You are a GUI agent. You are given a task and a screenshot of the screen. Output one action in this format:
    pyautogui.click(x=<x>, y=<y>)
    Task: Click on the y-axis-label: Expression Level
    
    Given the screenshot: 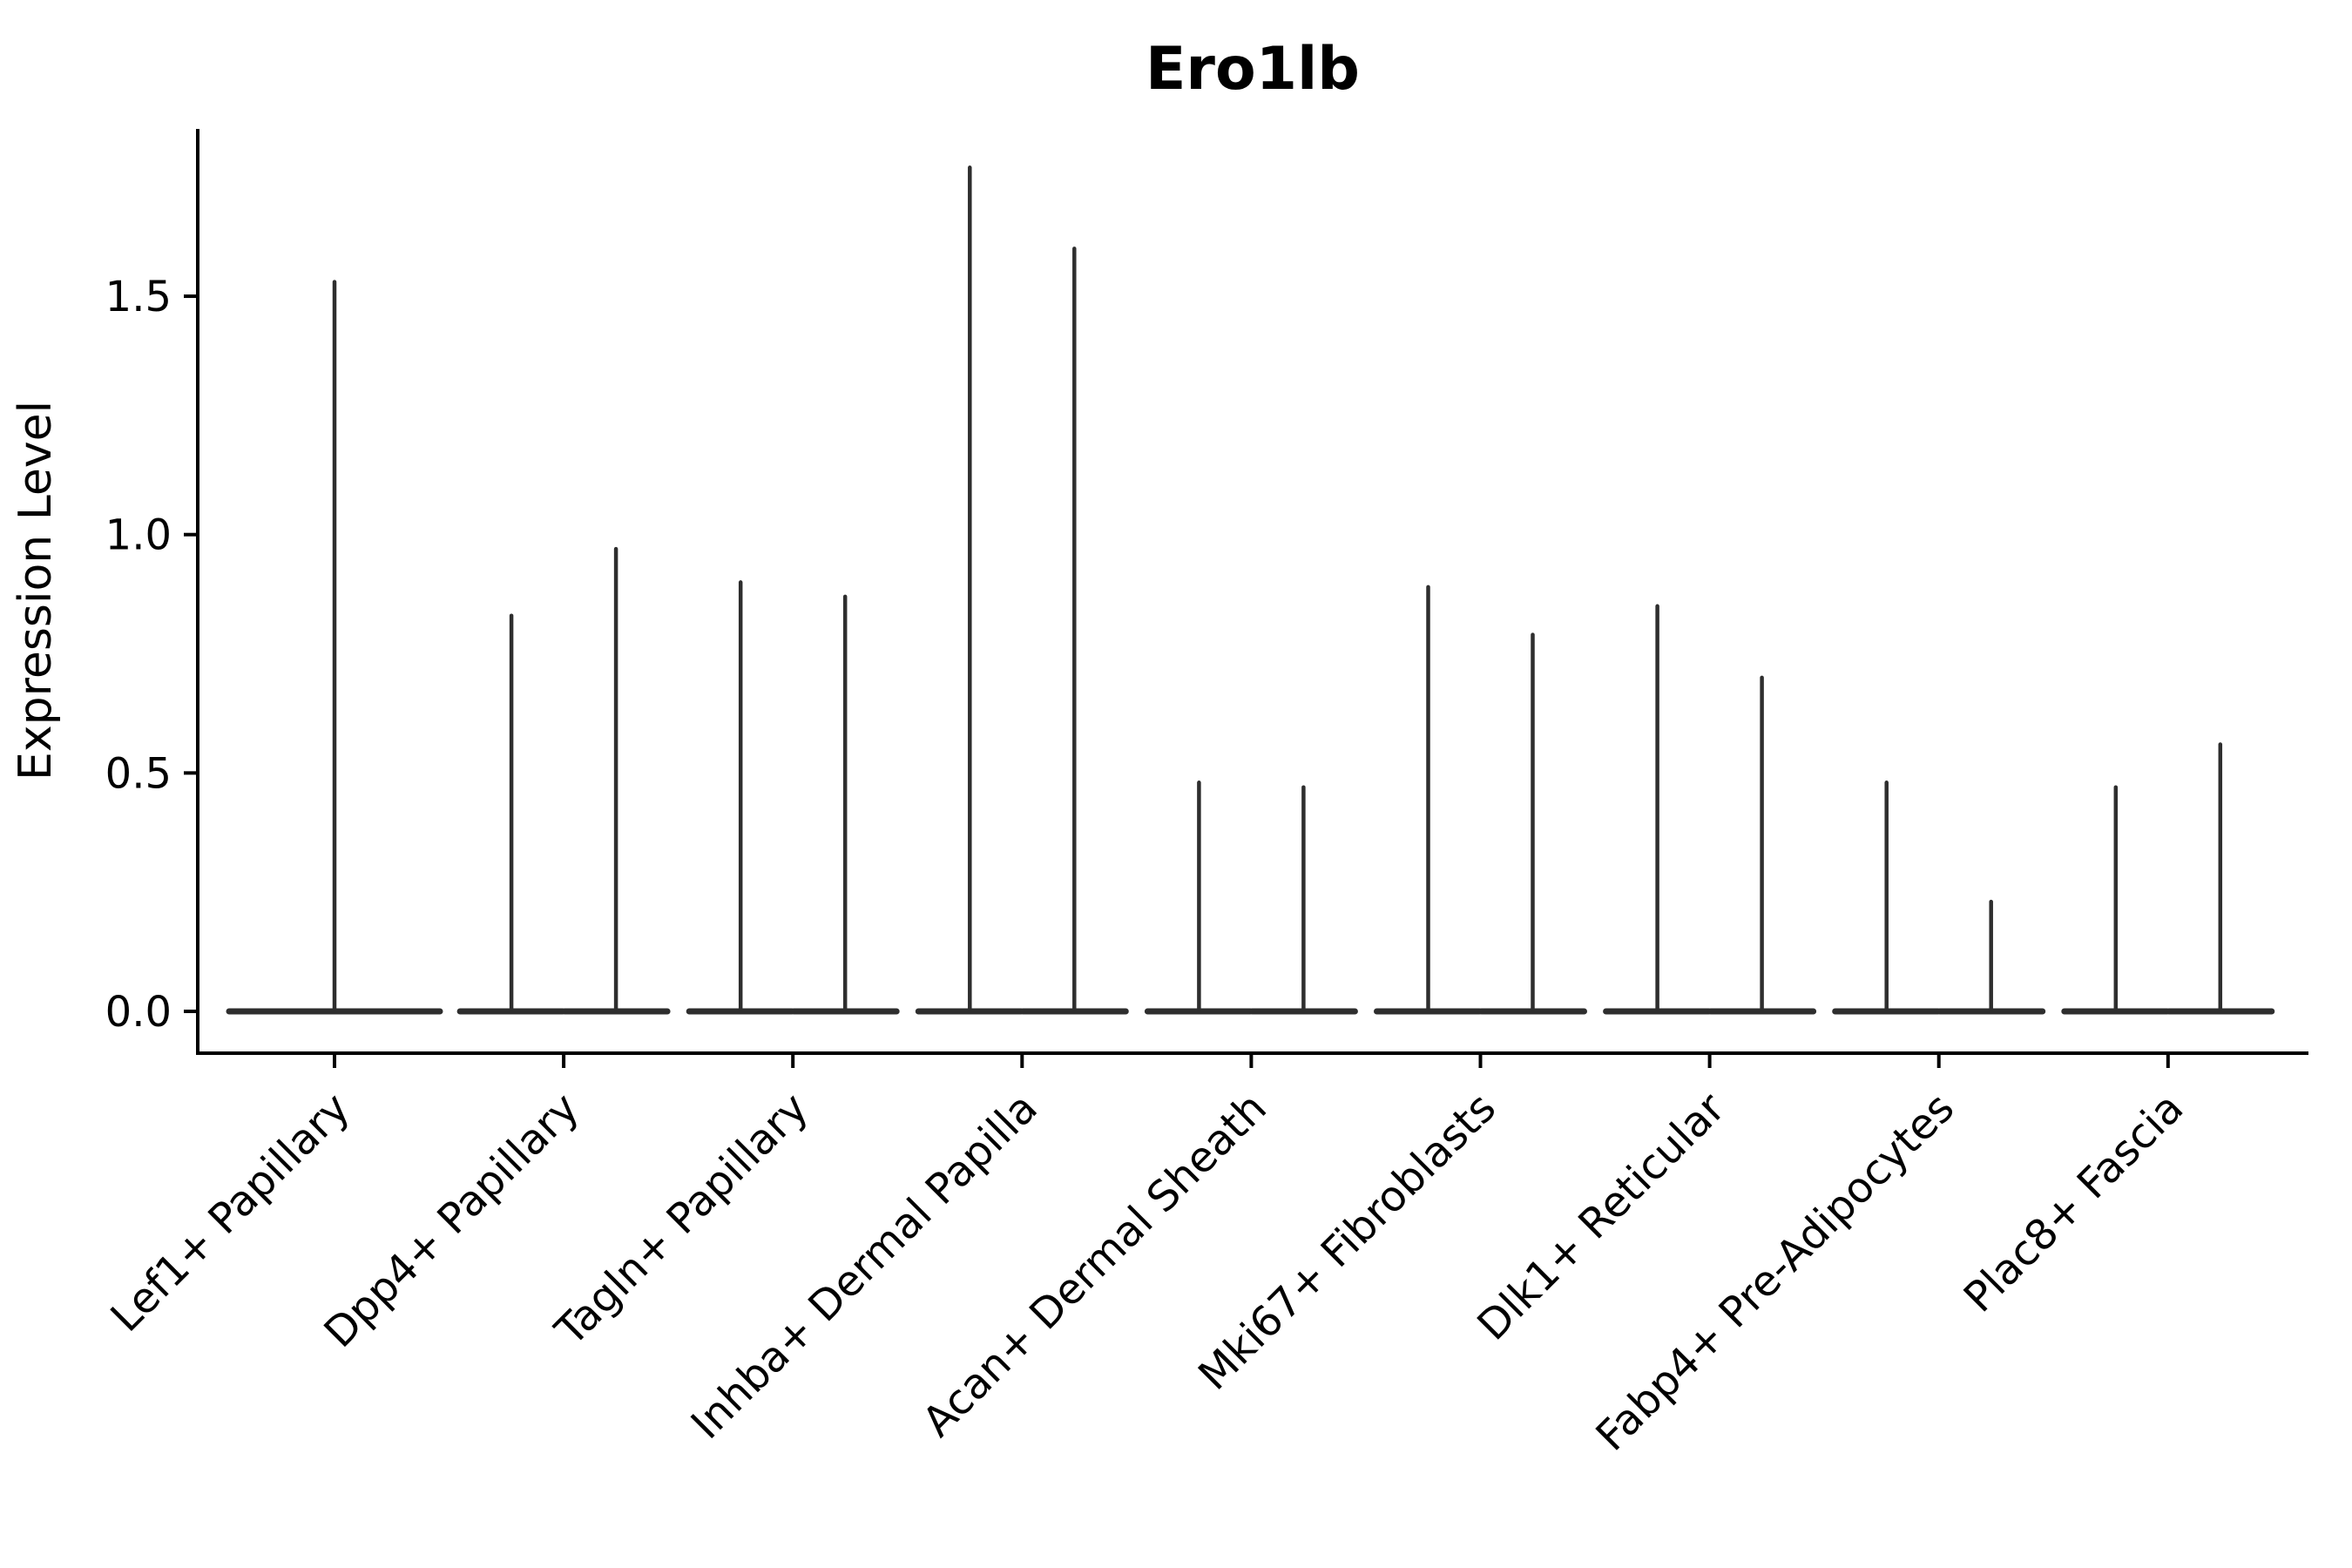 What is the action you would take?
    pyautogui.click(x=36, y=591)
    